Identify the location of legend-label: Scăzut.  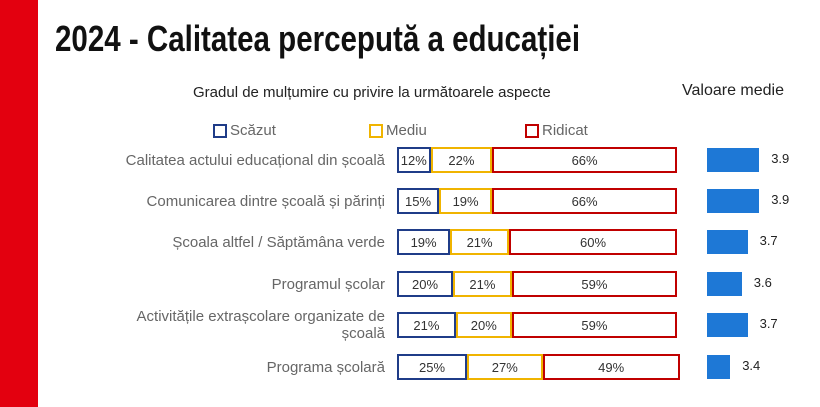
(253, 130).